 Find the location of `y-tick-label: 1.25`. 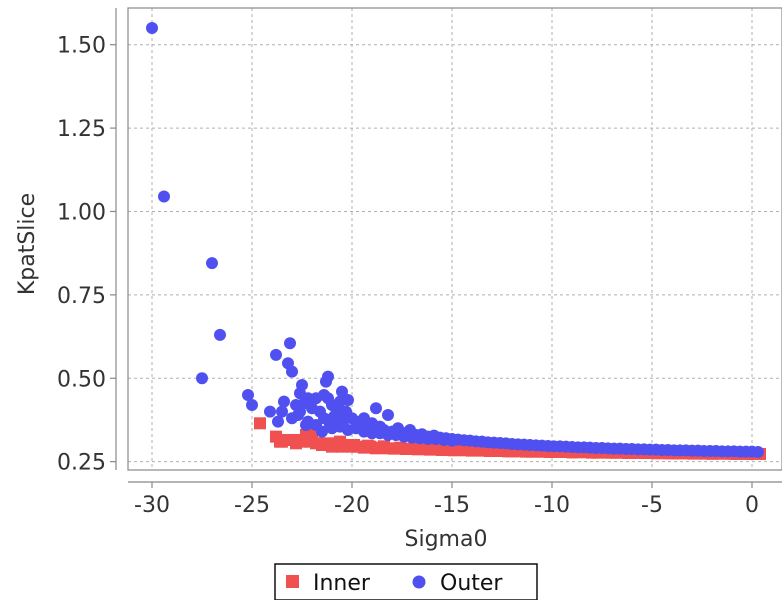

y-tick-label: 1.25 is located at coordinates (81, 129).